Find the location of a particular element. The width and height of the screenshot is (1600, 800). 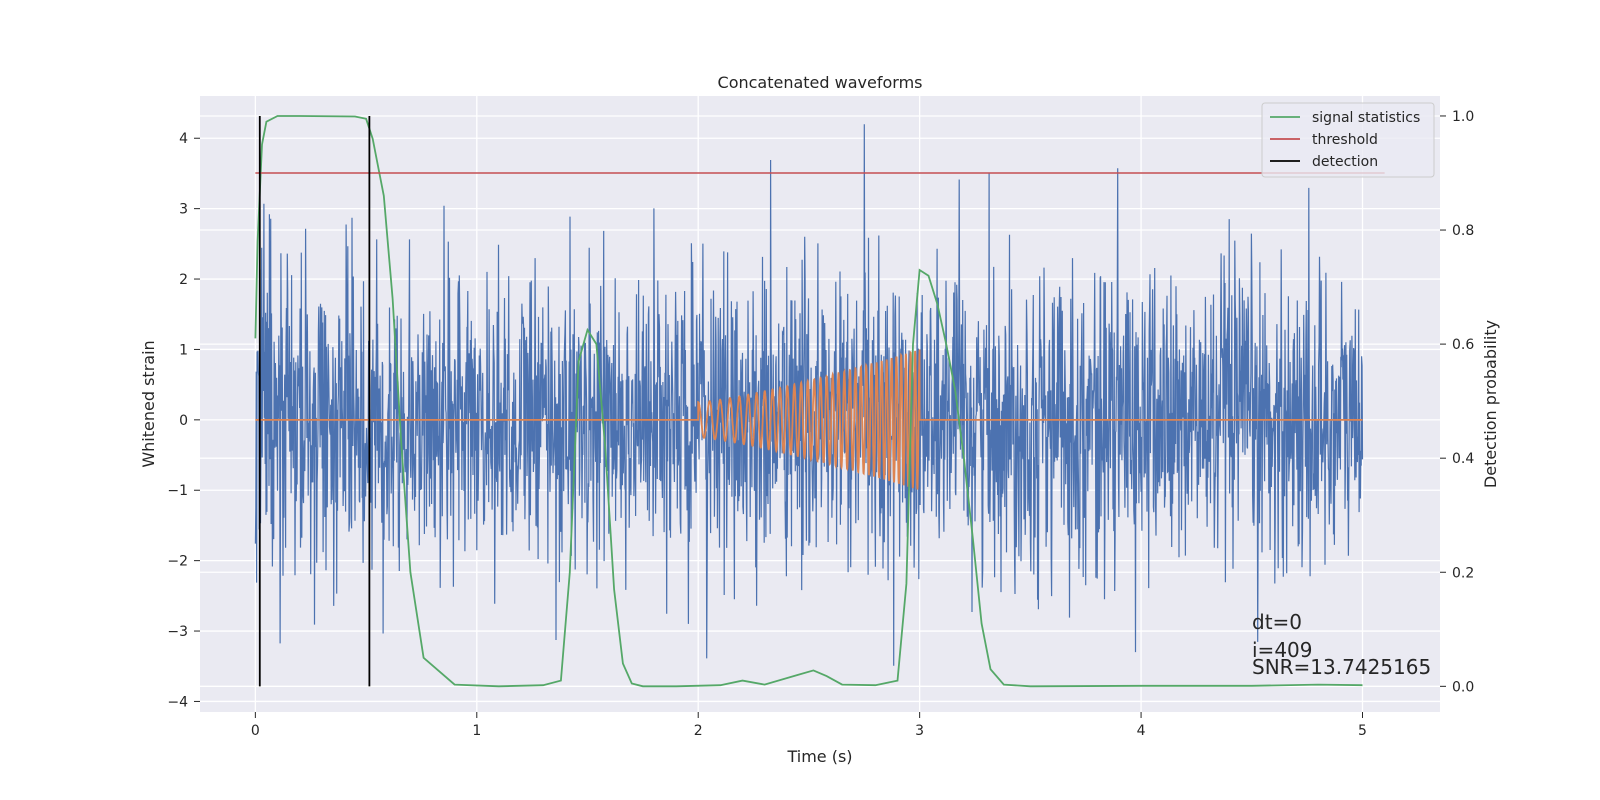

y2-tick-label: 0.8 is located at coordinates (1463, 231).